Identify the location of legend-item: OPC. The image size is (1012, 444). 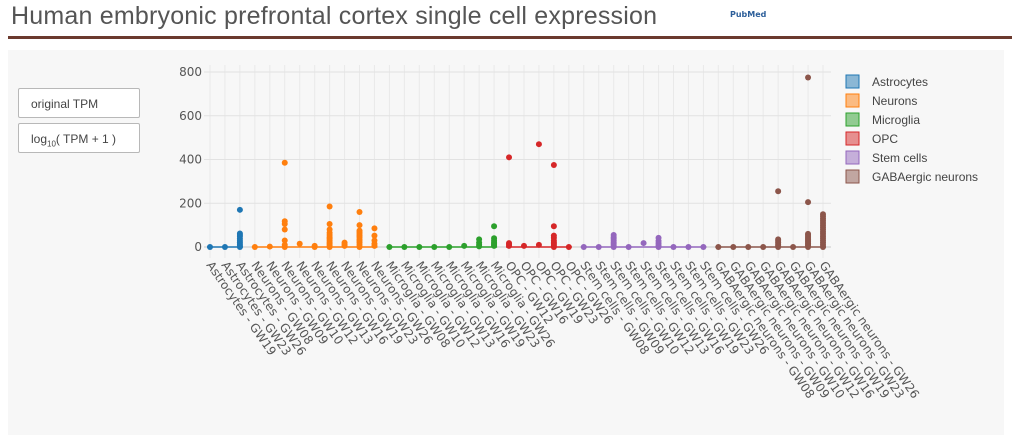
(871, 138).